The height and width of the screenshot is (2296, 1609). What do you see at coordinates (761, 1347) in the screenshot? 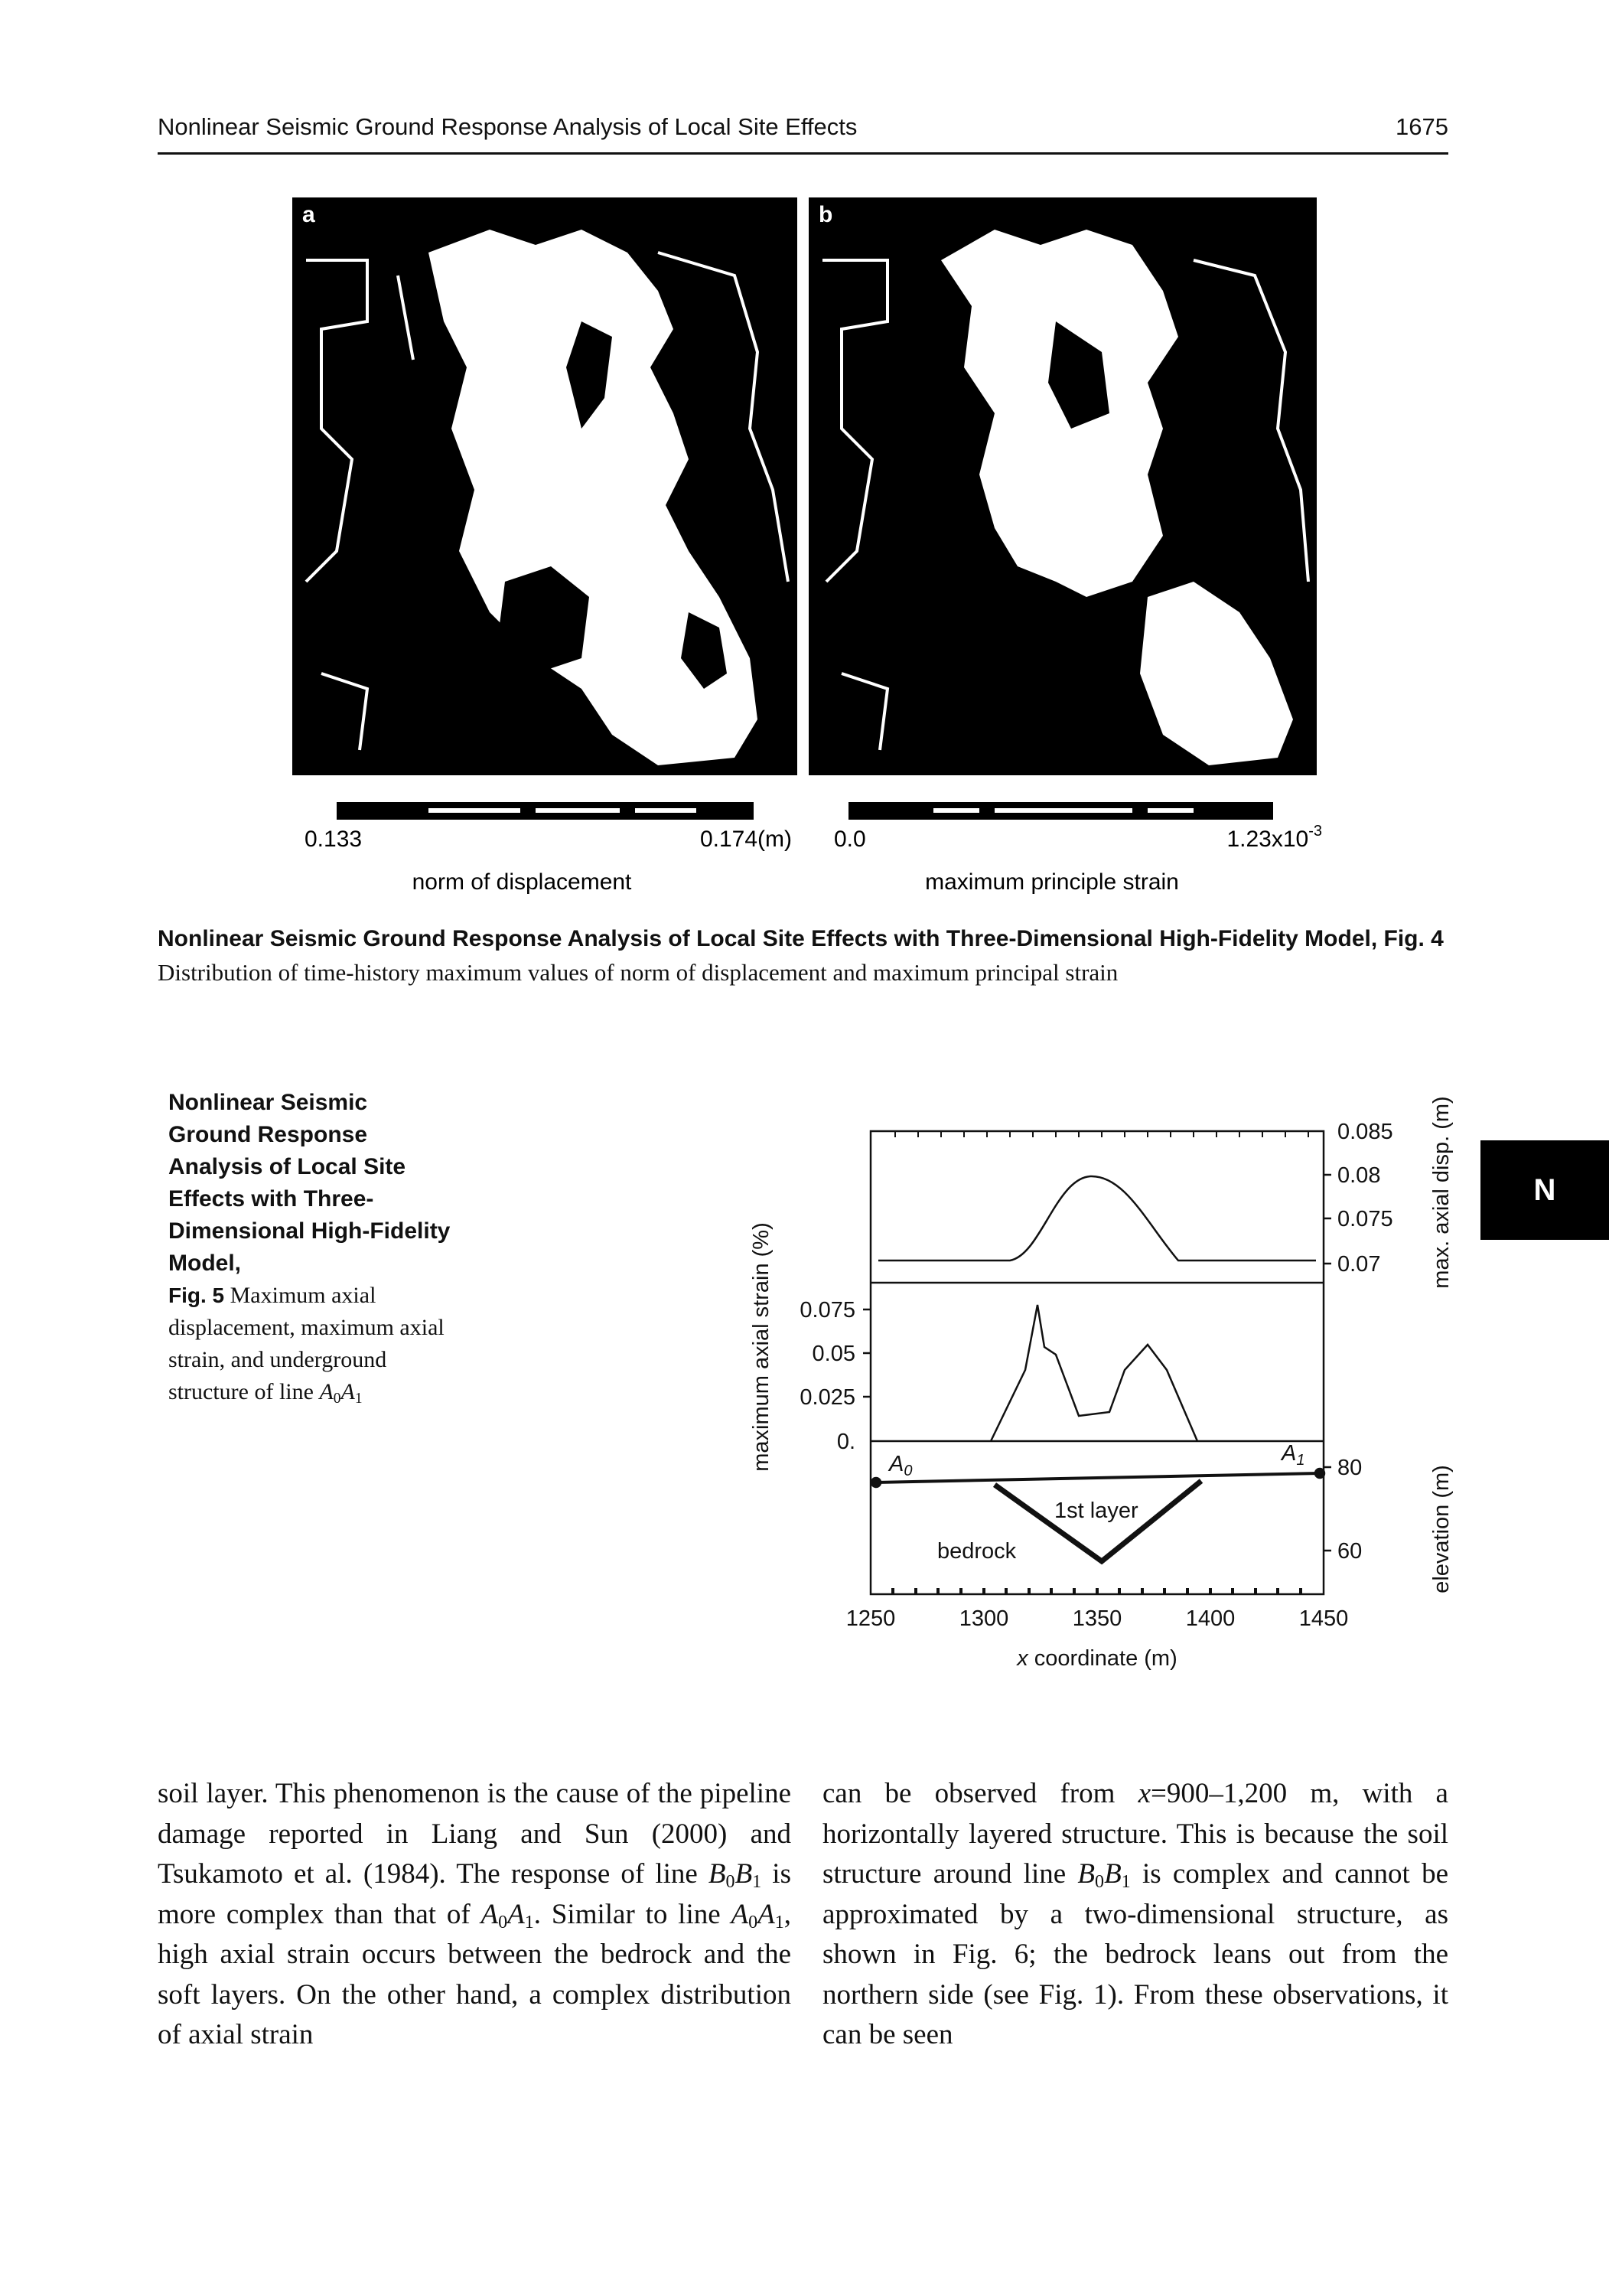
I see `y-axis-label: maximum axial strain (%)` at bounding box center [761, 1347].